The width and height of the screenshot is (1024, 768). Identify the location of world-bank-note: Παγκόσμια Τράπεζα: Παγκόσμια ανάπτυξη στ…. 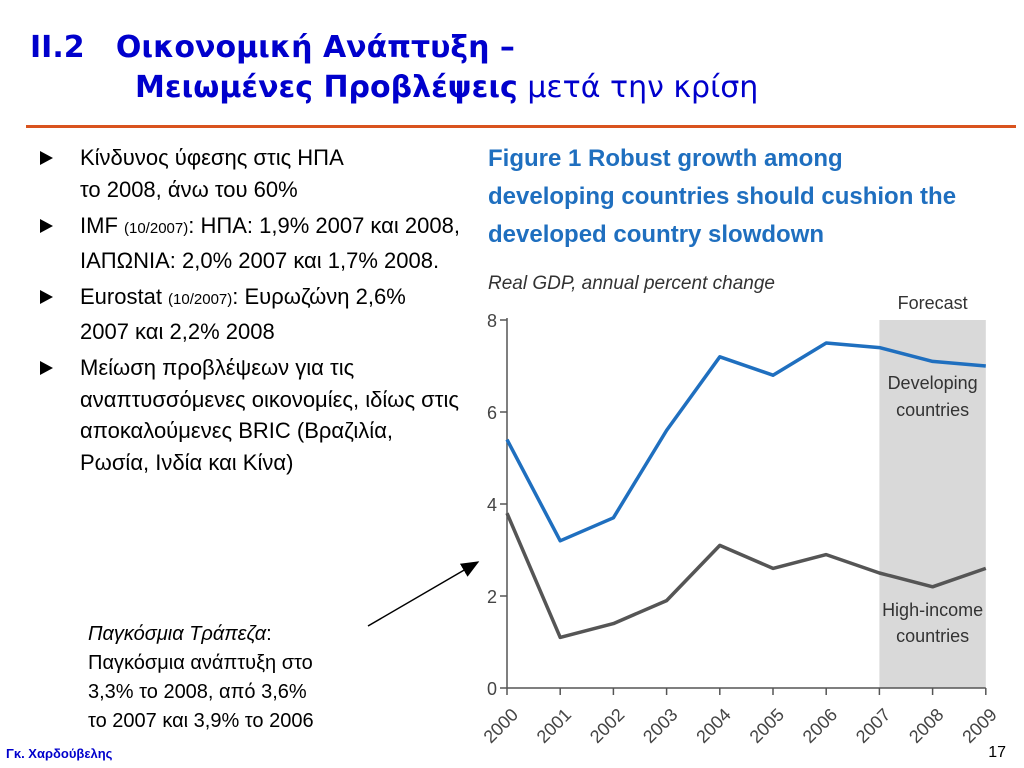
(201, 678).